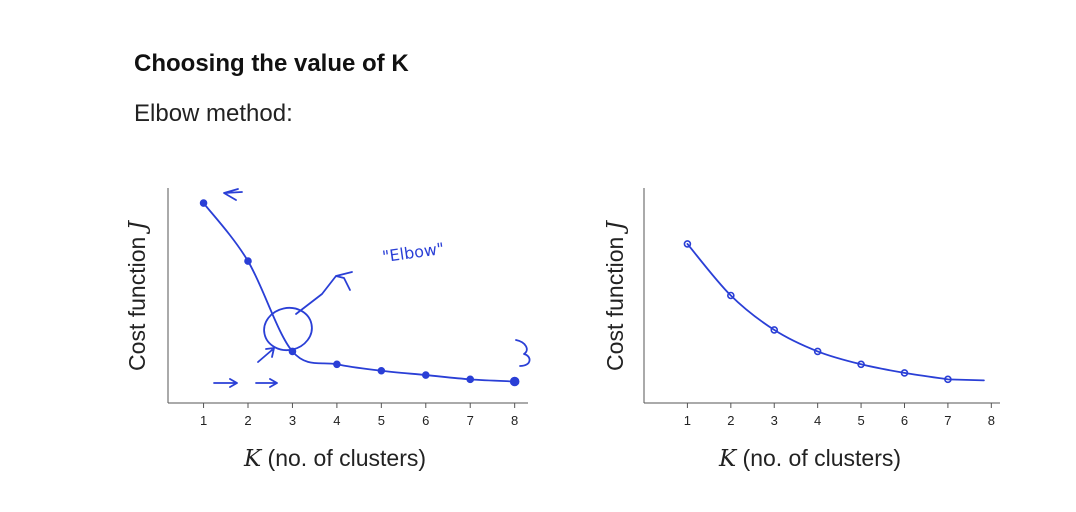 Image resolution: width=1076 pixels, height=512 pixels. Describe the element at coordinates (245, 383) in the screenshot. I see `arrow-annotation-bottom` at that location.